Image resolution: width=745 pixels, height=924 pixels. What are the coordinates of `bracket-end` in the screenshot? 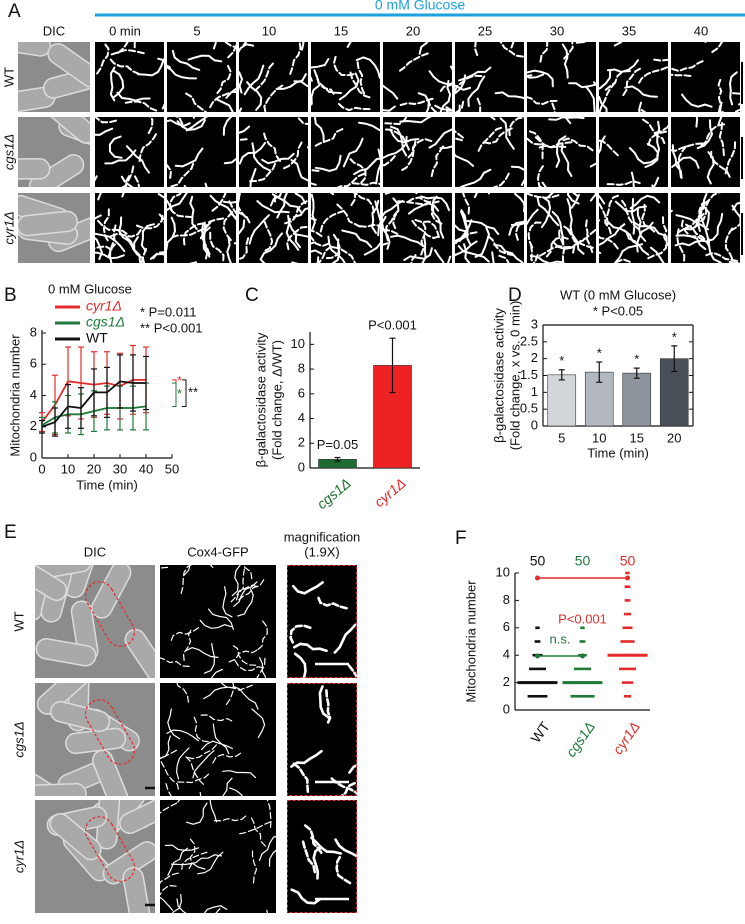 It's located at (537, 656).